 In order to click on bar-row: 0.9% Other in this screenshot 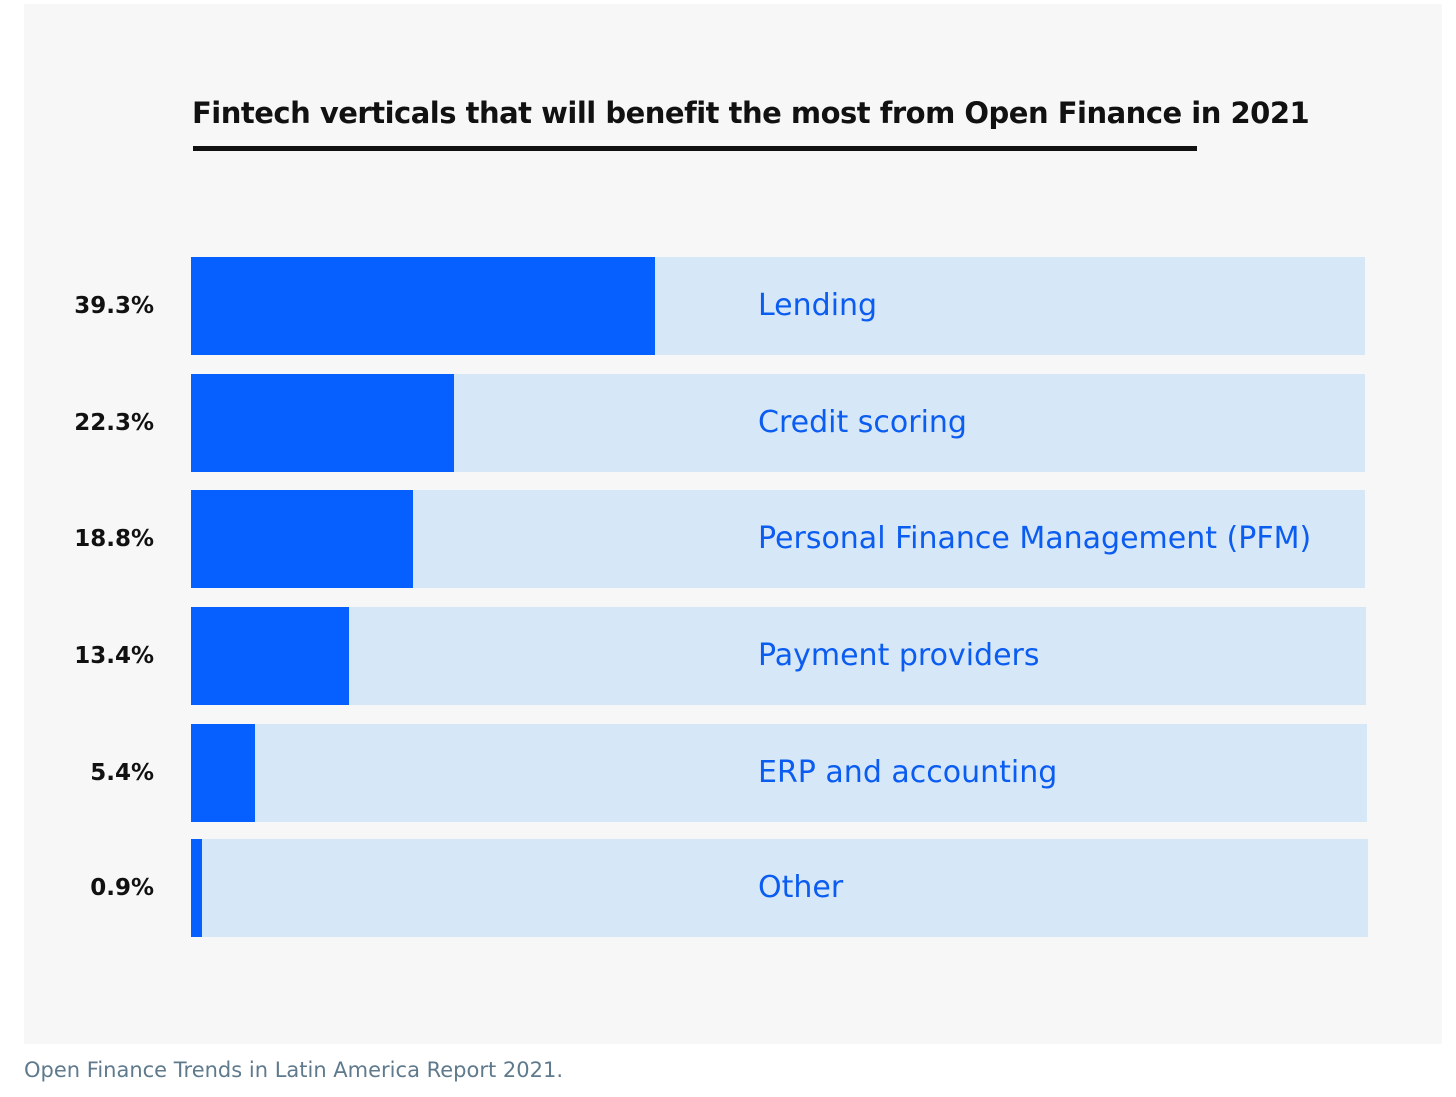, I will do `click(733, 888)`.